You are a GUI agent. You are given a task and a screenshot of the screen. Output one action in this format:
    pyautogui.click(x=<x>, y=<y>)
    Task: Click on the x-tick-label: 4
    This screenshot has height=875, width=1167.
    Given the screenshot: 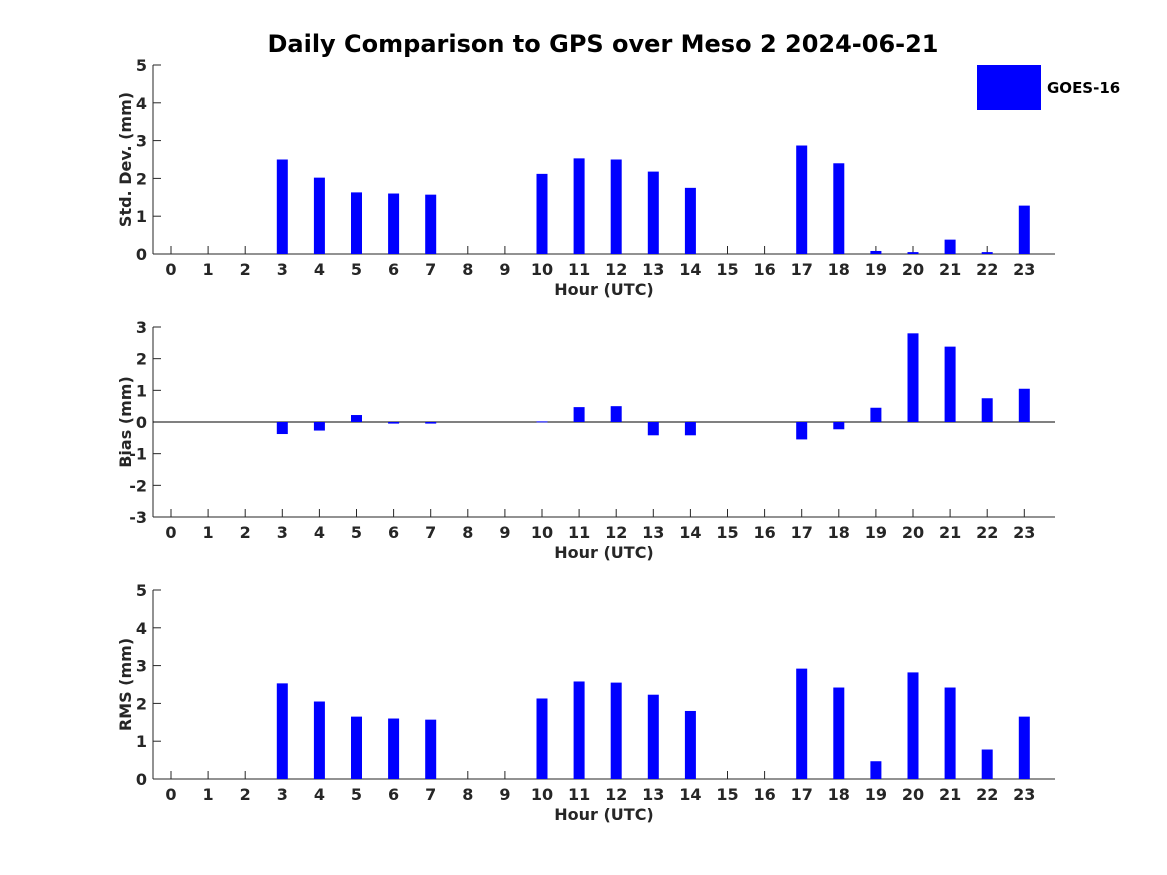 What is the action you would take?
    pyautogui.click(x=319, y=532)
    